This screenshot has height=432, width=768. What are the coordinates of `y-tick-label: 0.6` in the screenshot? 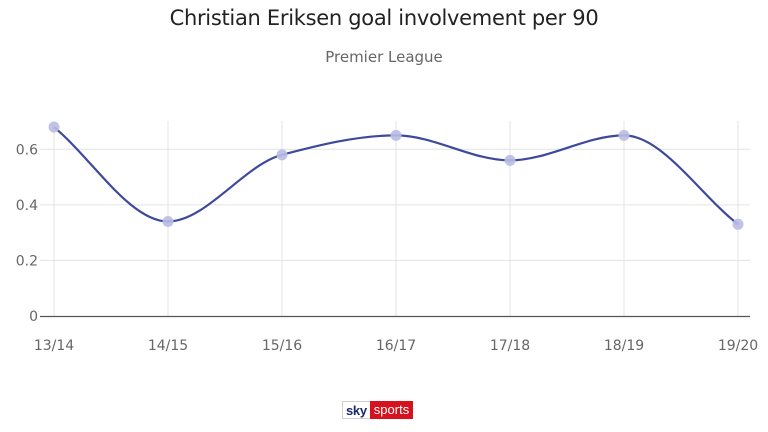 It's located at (27, 150).